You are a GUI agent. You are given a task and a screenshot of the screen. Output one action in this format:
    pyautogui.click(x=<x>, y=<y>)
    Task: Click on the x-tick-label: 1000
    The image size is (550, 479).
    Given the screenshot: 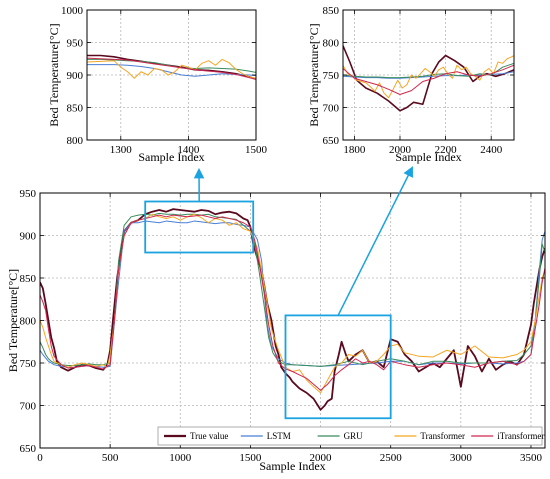 What is the action you would take?
    pyautogui.click(x=180, y=458)
    